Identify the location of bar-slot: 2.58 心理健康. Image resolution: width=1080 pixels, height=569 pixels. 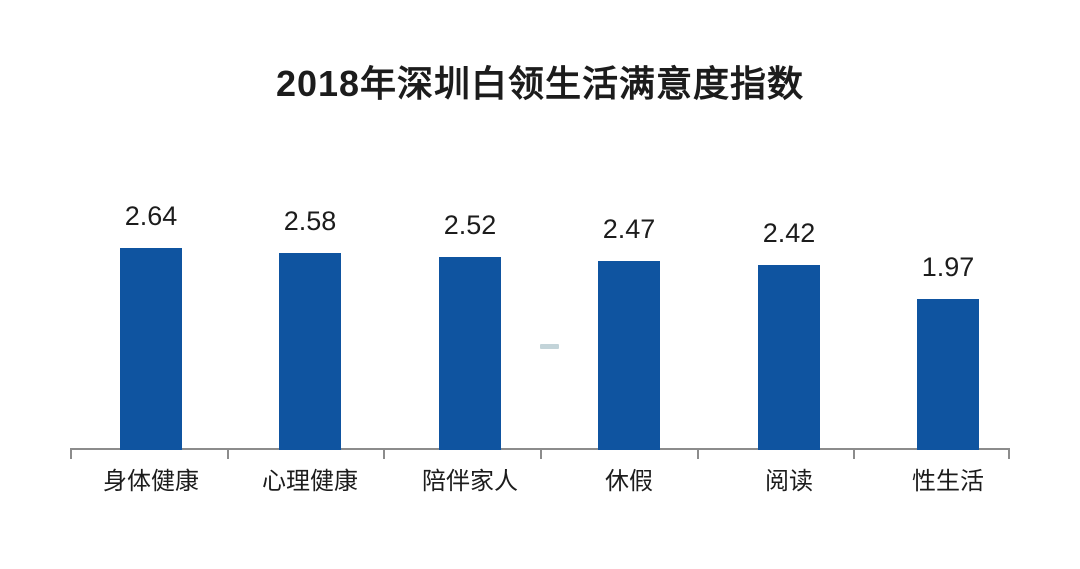
(310, 350).